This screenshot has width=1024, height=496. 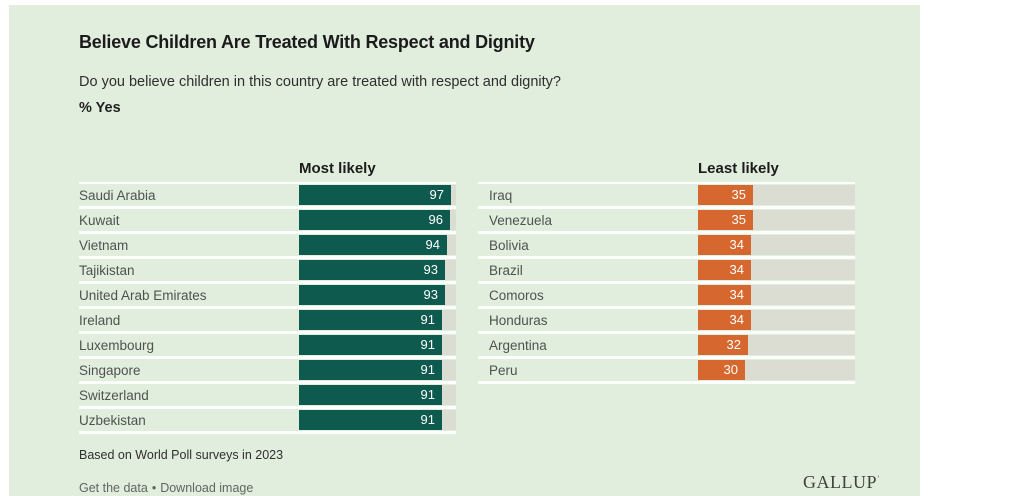 What do you see at coordinates (776, 370) in the screenshot?
I see `bar-track: 30` at bounding box center [776, 370].